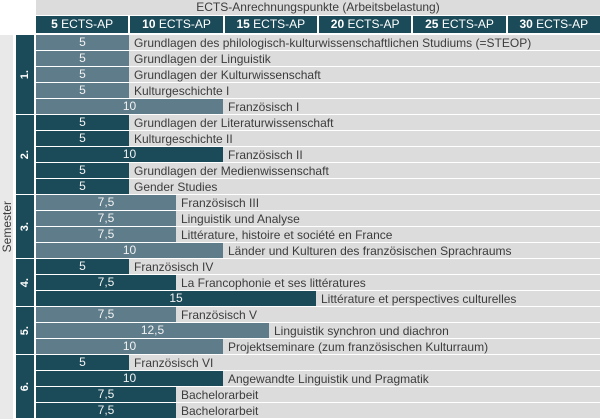 The image size is (600, 419). I want to click on course-row: 5 Grundlagen der Literaturwissenschaft, so click(318, 122).